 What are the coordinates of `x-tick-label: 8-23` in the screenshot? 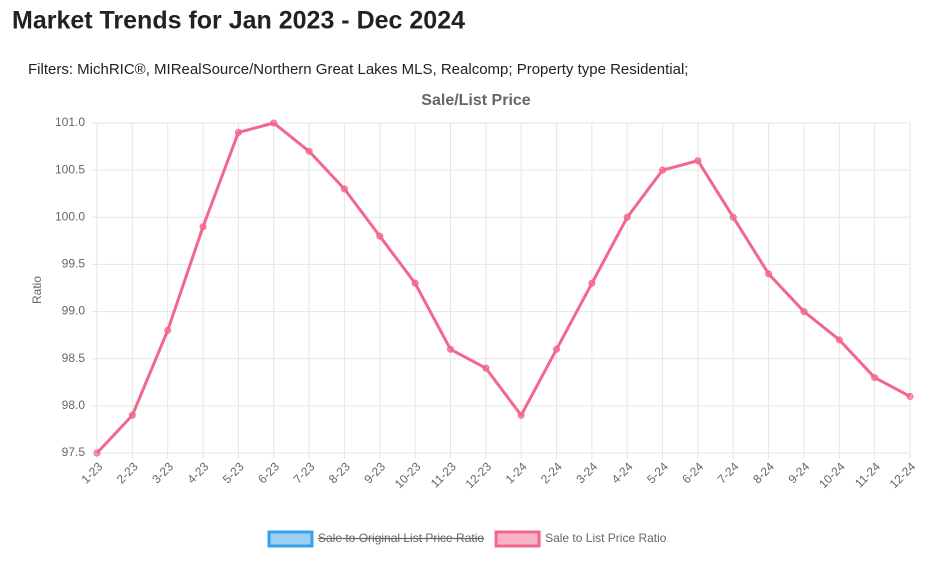 It's located at (339, 472).